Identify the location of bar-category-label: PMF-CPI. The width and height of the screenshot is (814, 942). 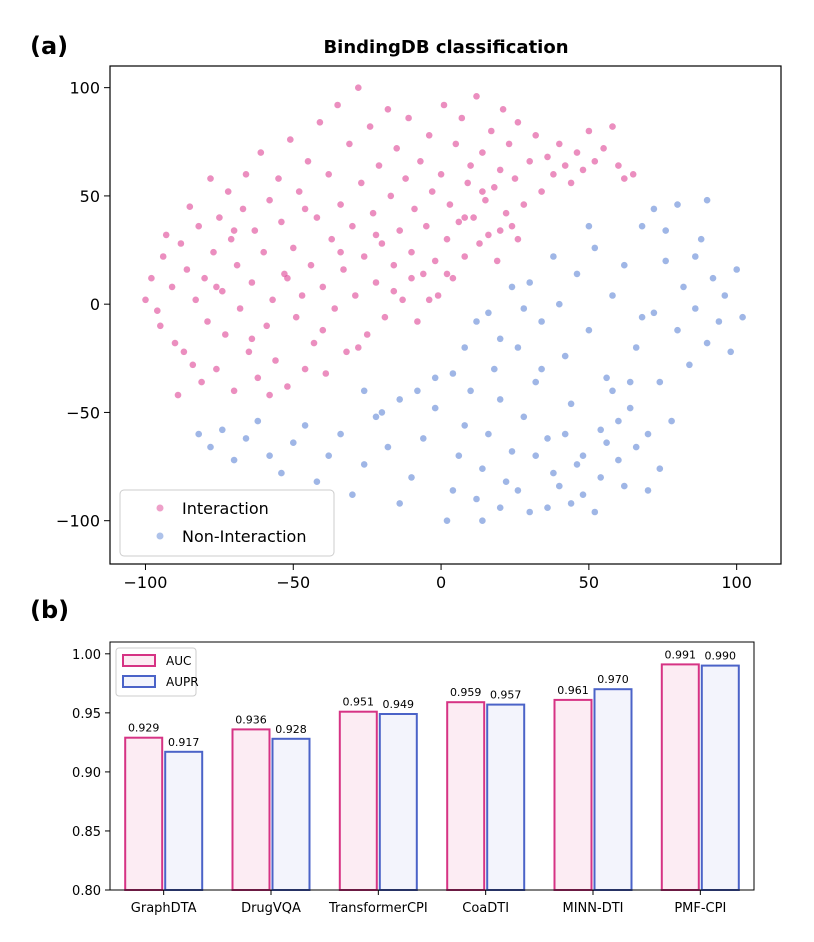
(700, 908).